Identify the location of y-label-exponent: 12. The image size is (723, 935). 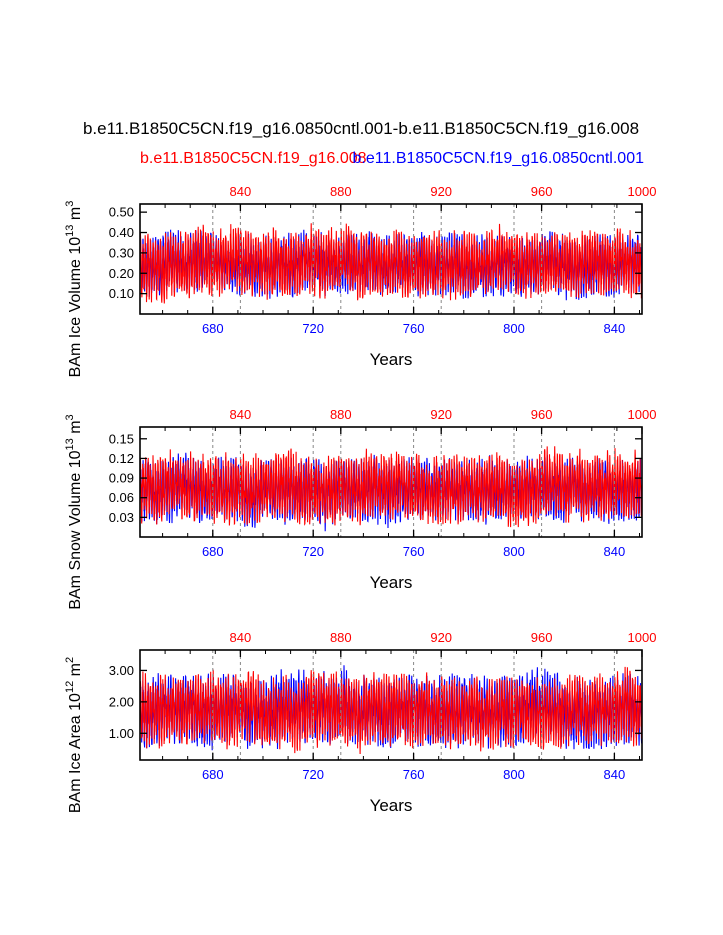
(70, 687).